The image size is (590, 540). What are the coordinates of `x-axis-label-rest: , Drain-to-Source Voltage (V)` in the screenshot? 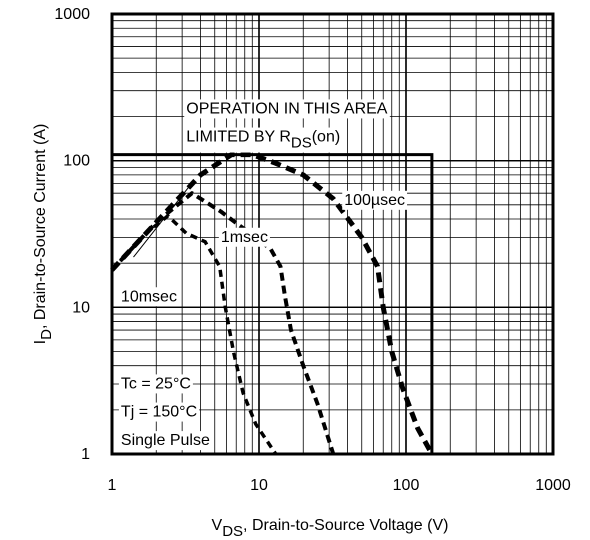 It's located at (345, 525).